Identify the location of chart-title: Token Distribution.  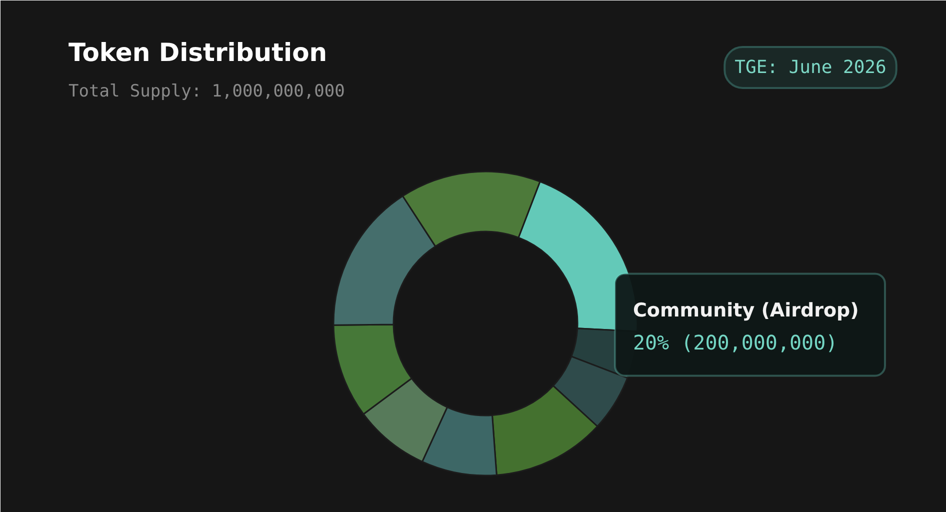
(198, 52).